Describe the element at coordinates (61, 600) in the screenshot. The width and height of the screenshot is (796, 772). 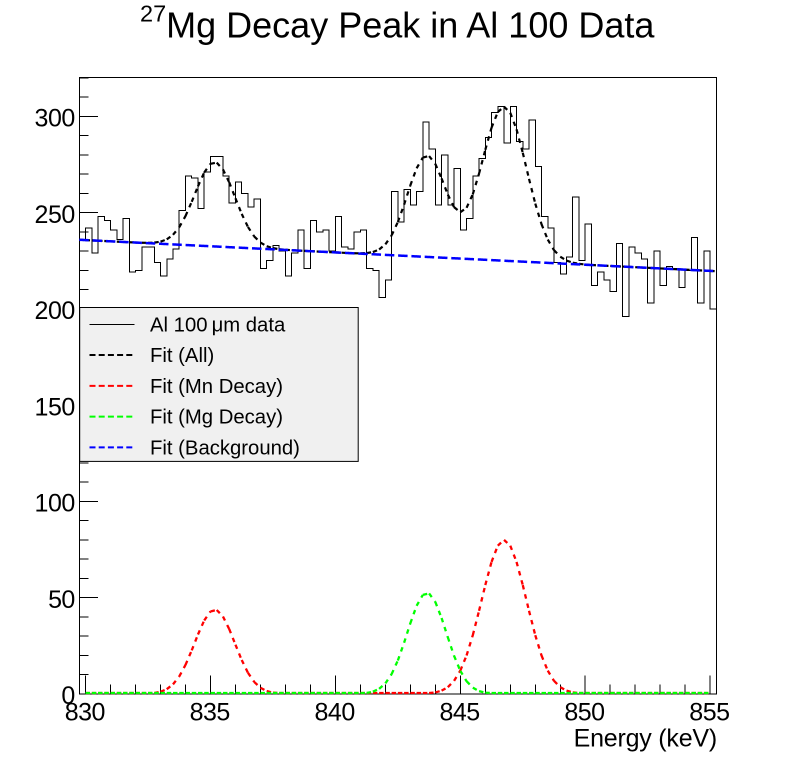
I see `svg-text: 50` at that location.